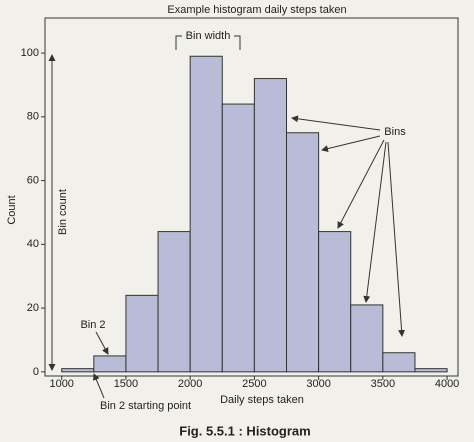  Describe the element at coordinates (395, 132) in the screenshot. I see `annotation: Bins` at that location.